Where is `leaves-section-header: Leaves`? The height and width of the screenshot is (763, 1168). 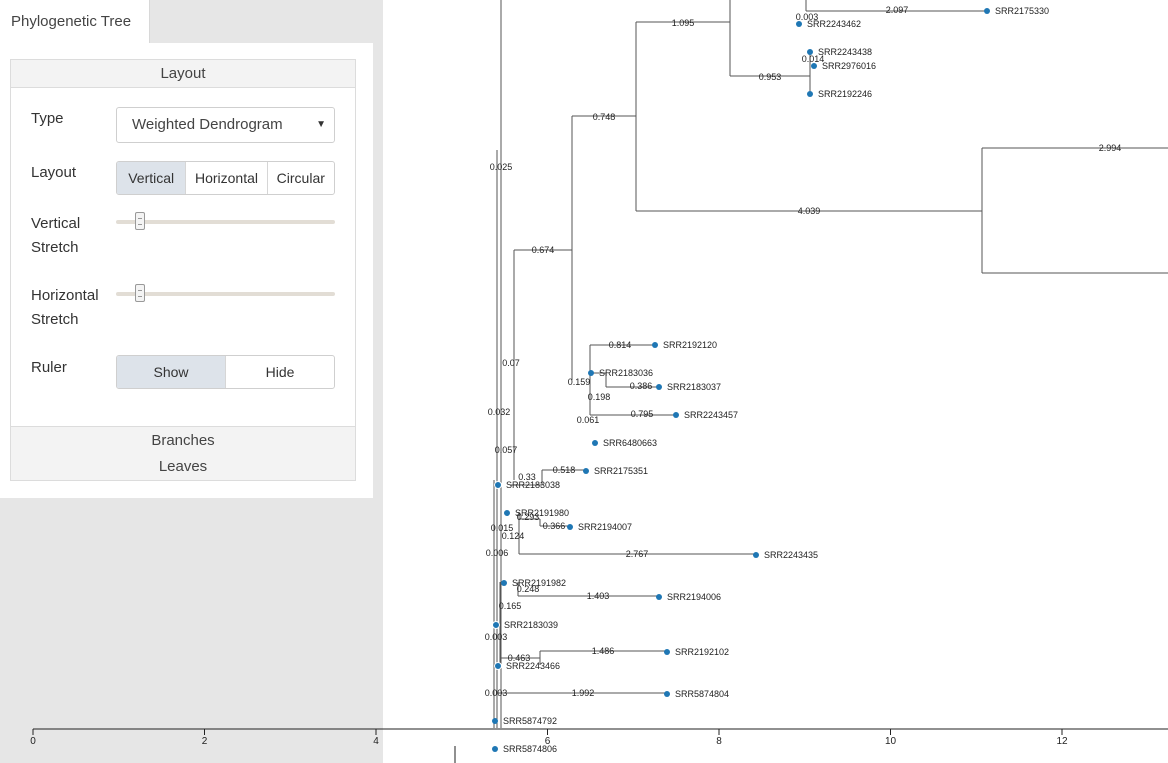 leaves-section-header: Leaves is located at coordinates (183, 466).